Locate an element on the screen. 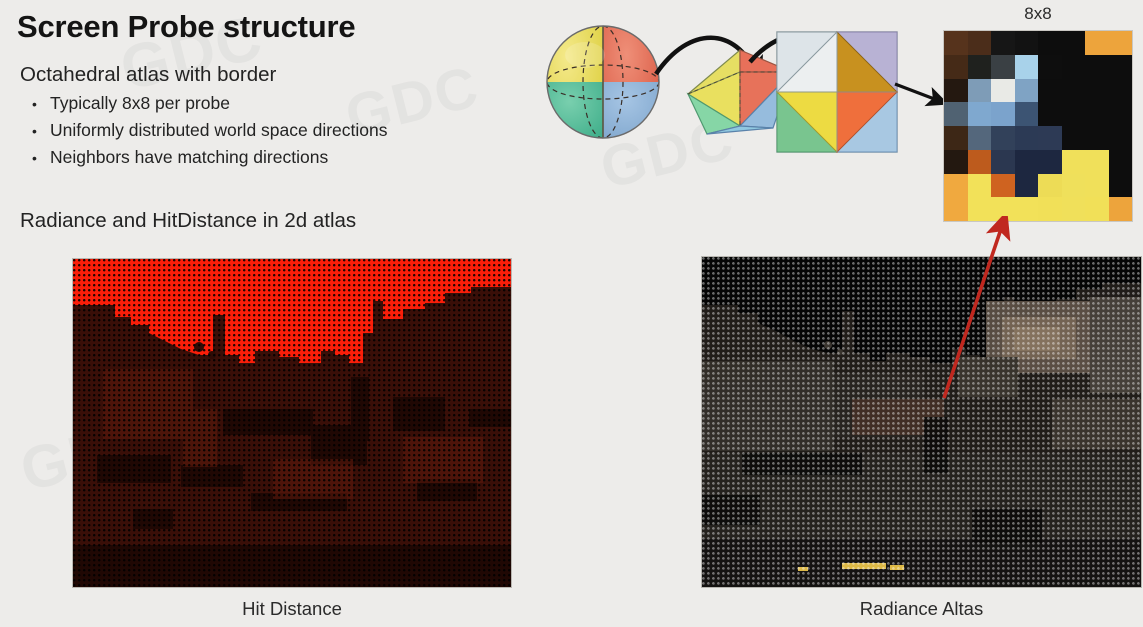 This screenshot has height=627, width=1143. atlas-square-icon is located at coordinates (837, 92).